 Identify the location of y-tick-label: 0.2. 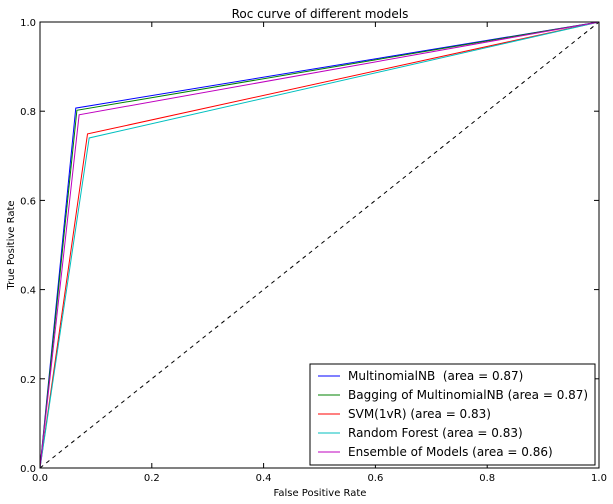
(28, 380).